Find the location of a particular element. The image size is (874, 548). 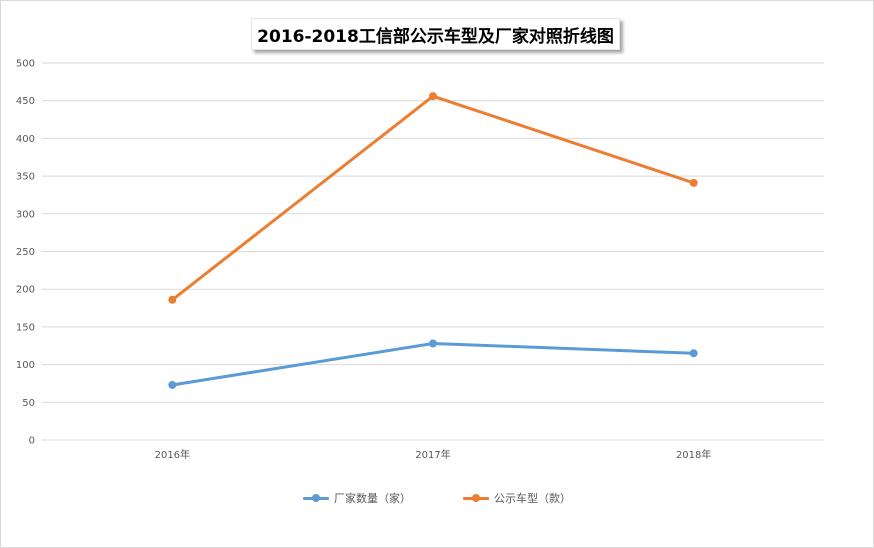

y-tick-label: 250 is located at coordinates (25, 252).